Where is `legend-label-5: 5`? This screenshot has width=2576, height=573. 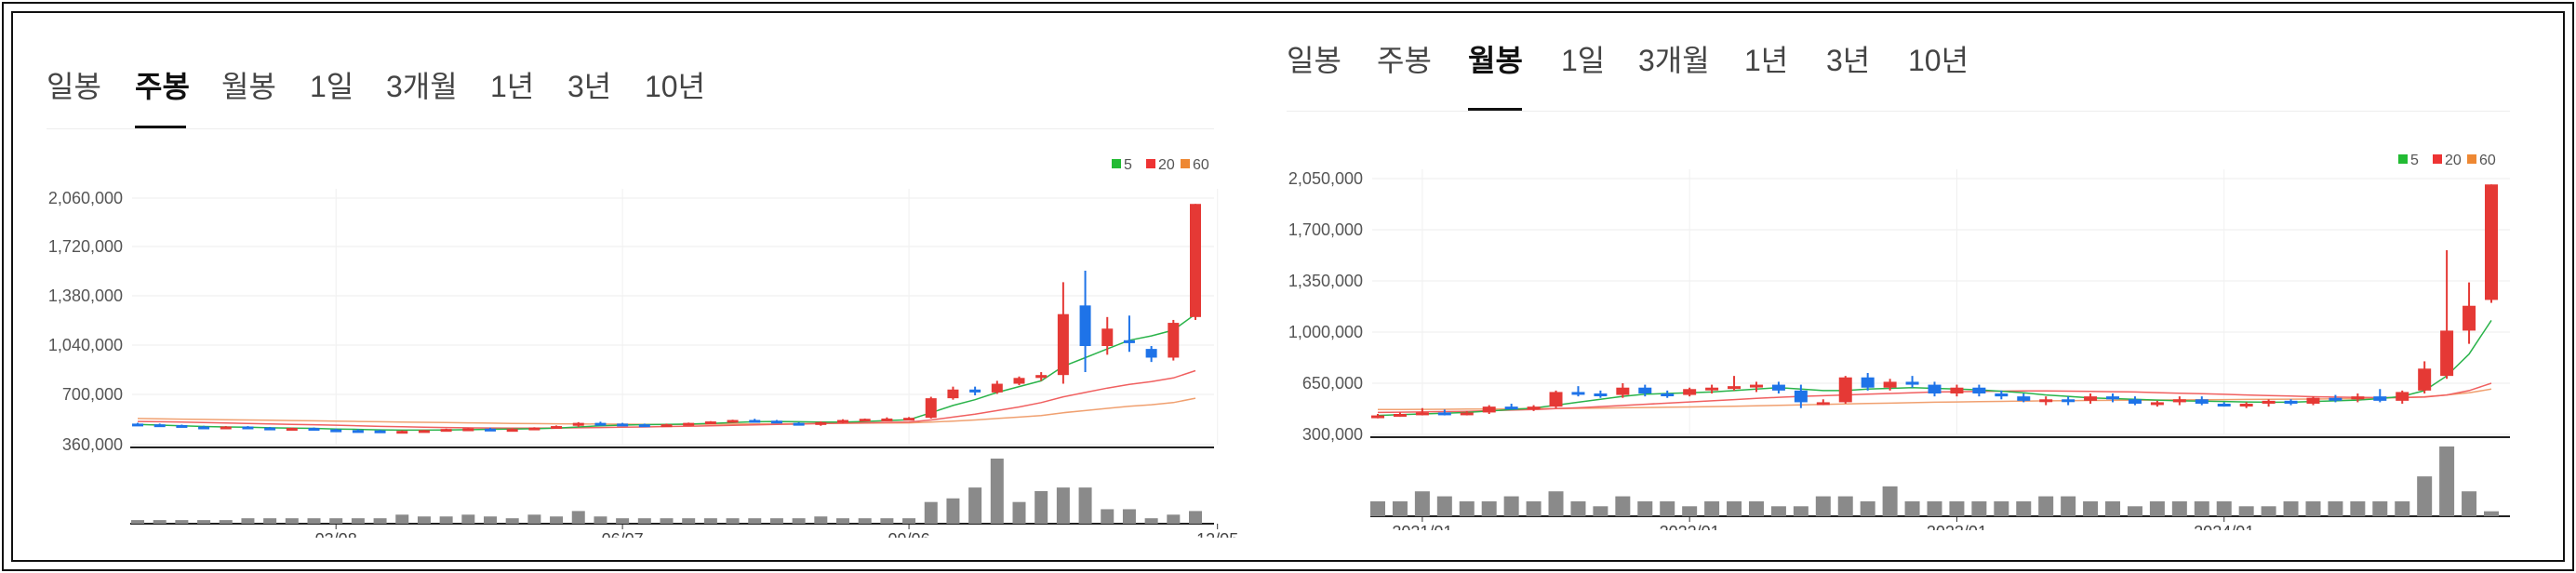
legend-label-5: 5 is located at coordinates (1128, 165).